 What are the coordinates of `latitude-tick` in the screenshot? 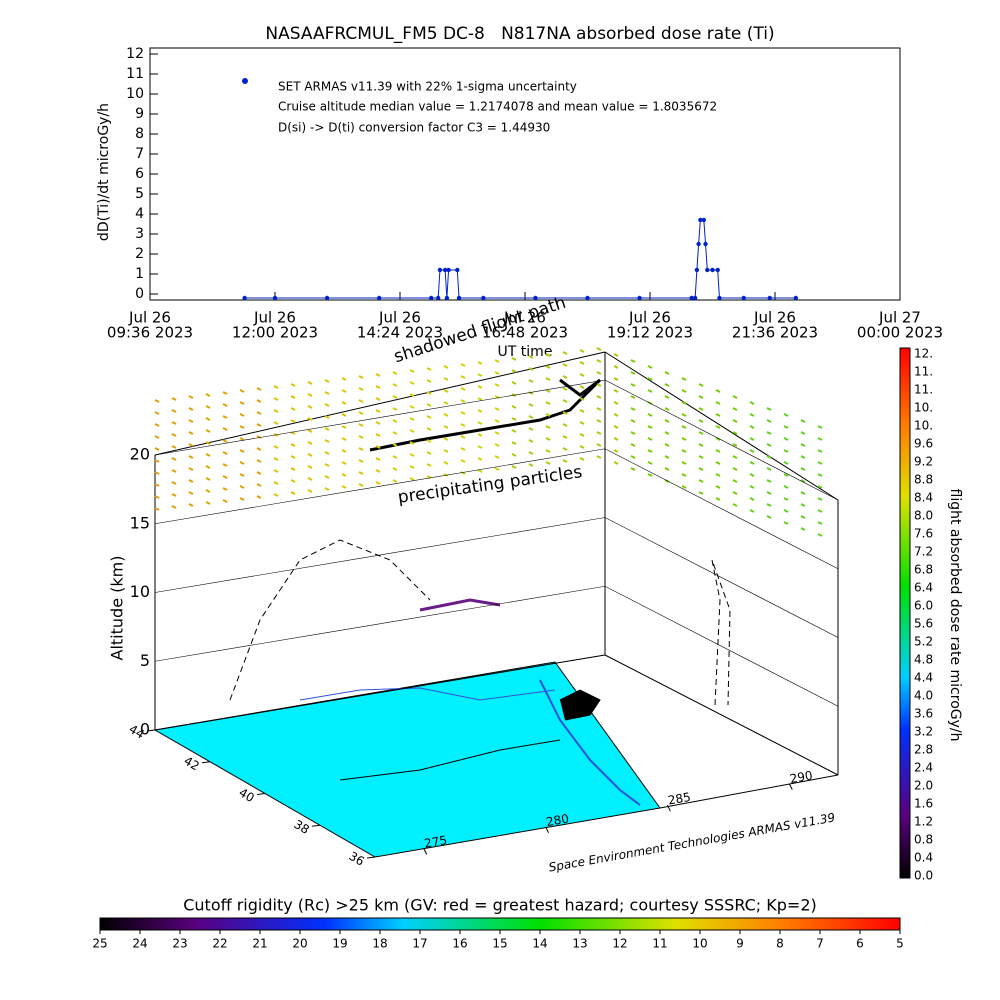 It's located at (261, 794).